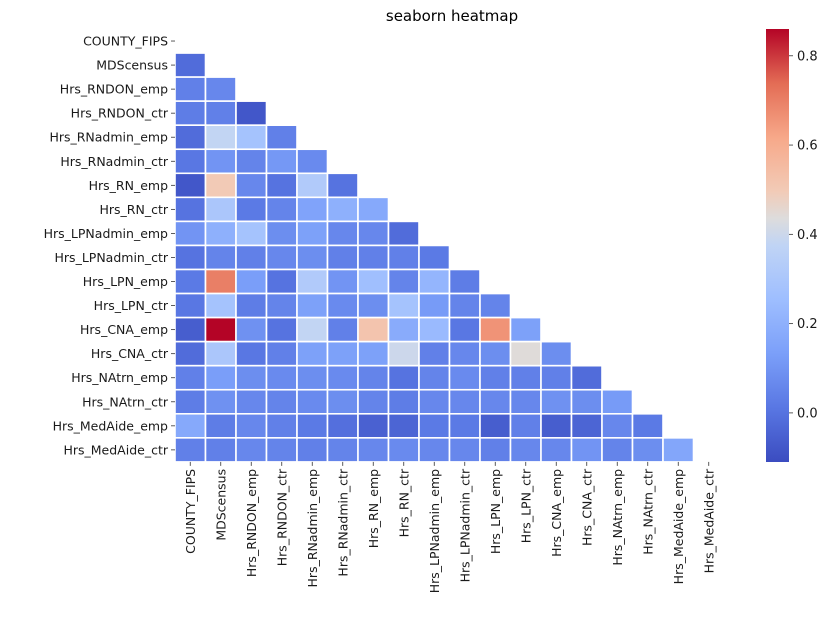 This screenshot has width=830, height=631. I want to click on chart-title: seaborn heatmap, so click(452, 16).